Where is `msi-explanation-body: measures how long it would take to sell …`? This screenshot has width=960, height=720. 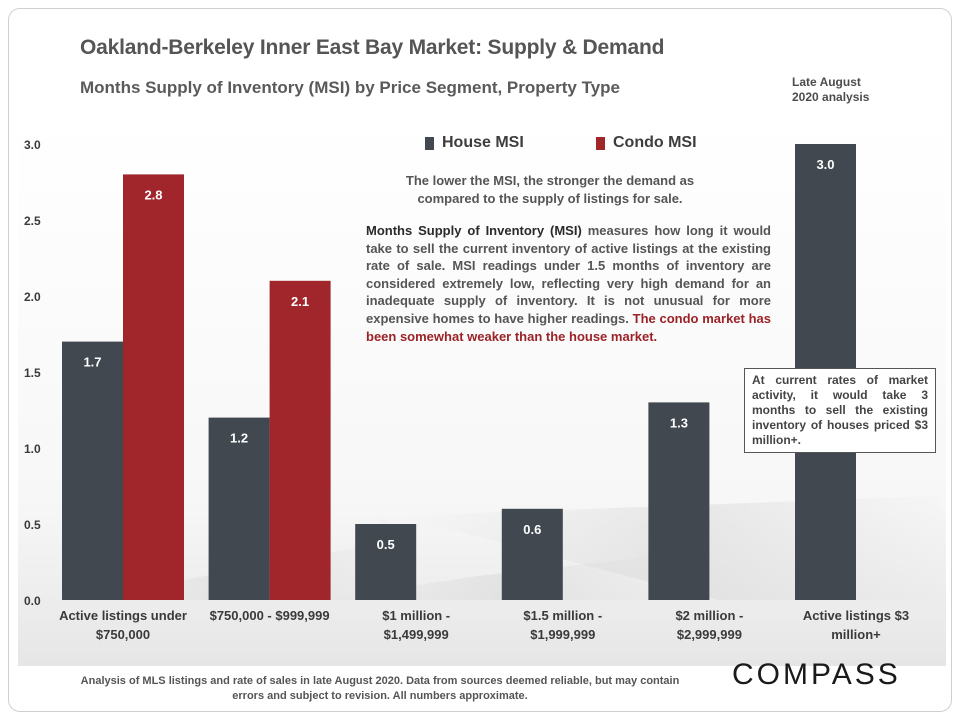
msi-explanation-body: measures how long it would take to sell … is located at coordinates (569, 274).